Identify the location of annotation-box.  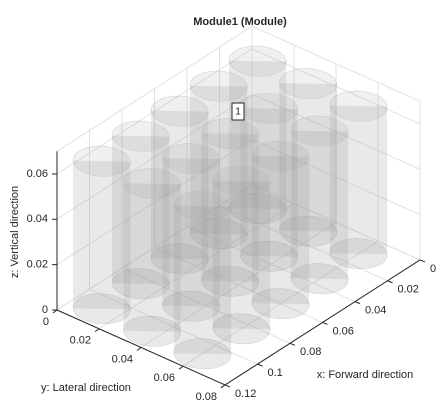
(238, 111).